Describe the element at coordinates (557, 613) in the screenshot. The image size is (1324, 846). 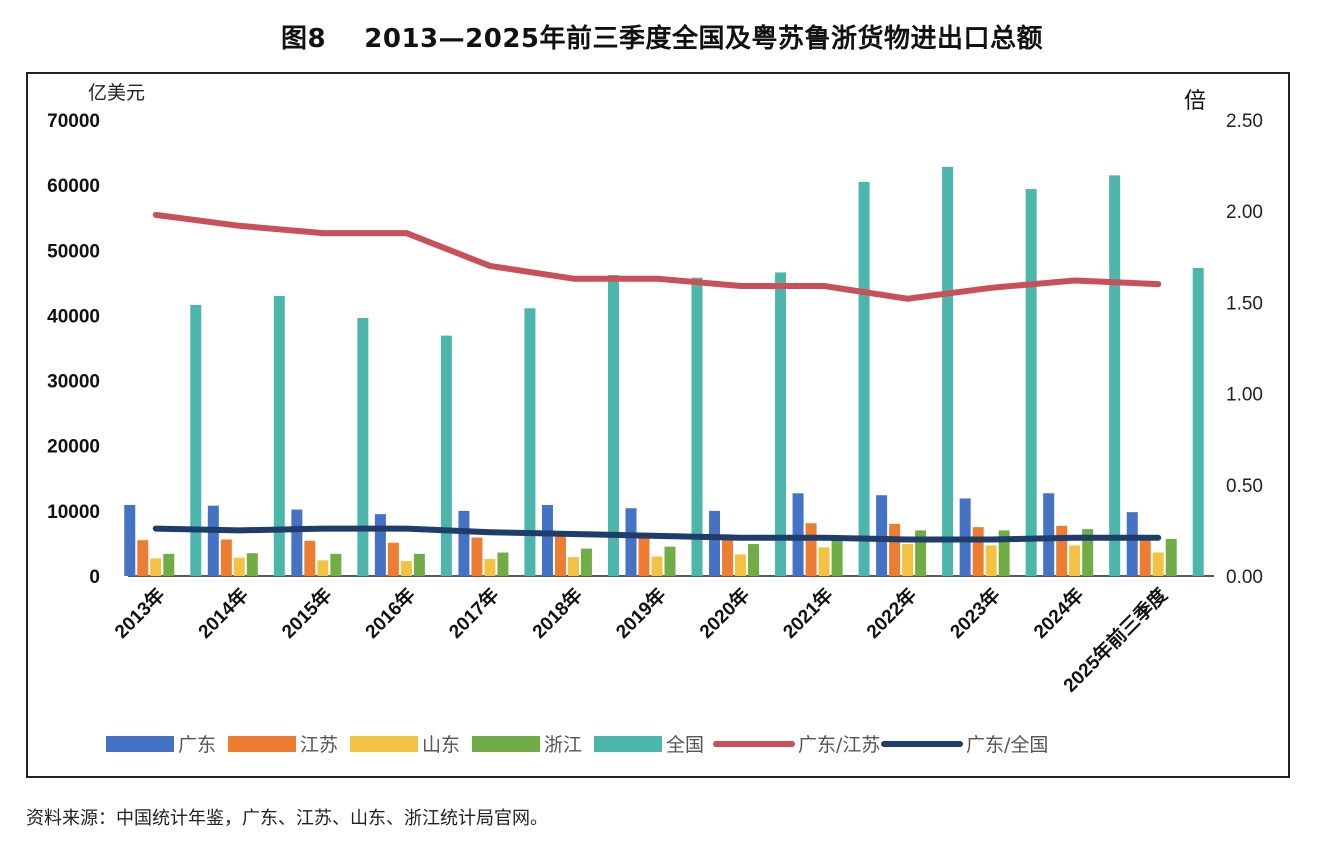
I see `x-axis-tick-label: 2018年` at that location.